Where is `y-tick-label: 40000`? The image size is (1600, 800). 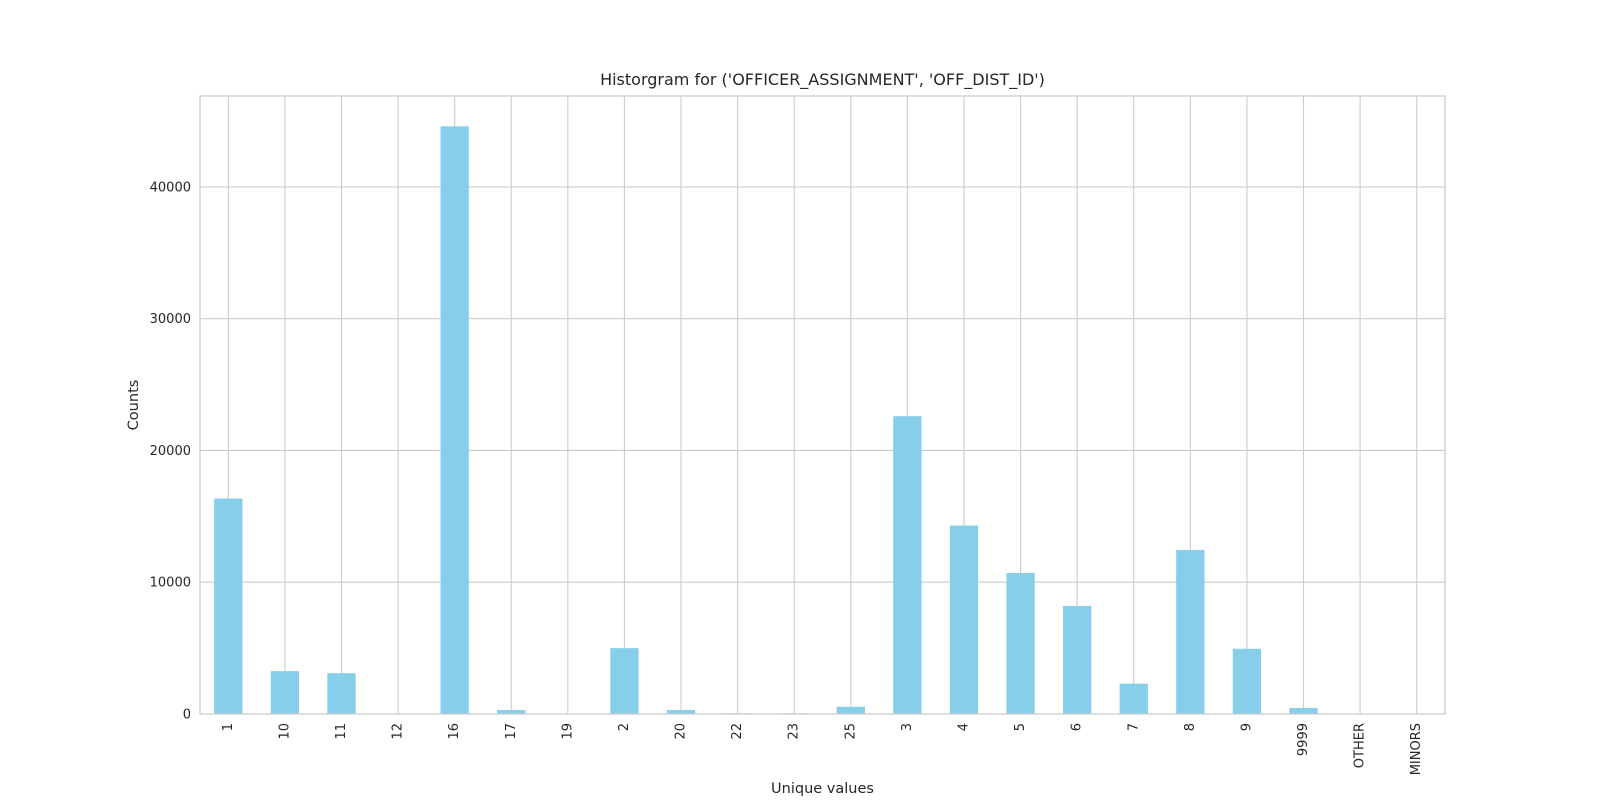
y-tick-label: 40000 is located at coordinates (170, 187).